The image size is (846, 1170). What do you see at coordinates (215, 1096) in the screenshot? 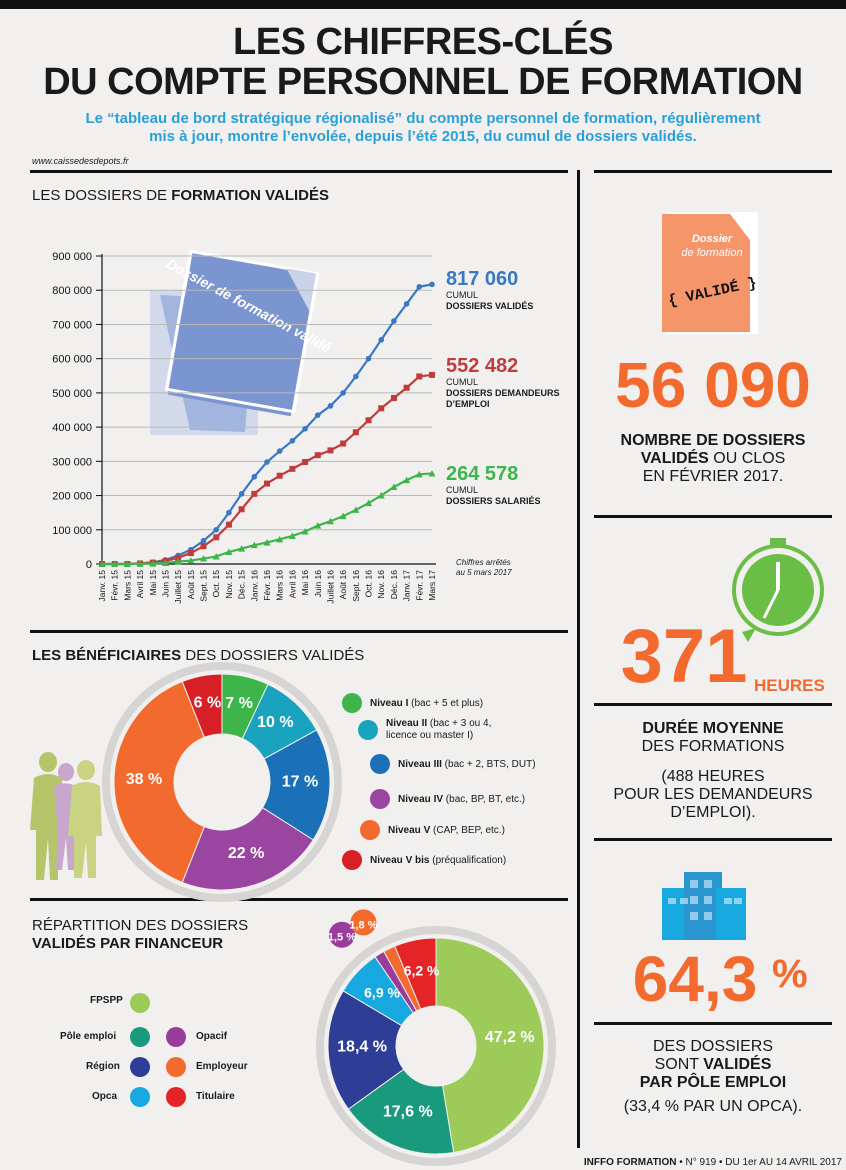
I see `legend-titulaire: Titulaire` at bounding box center [215, 1096].